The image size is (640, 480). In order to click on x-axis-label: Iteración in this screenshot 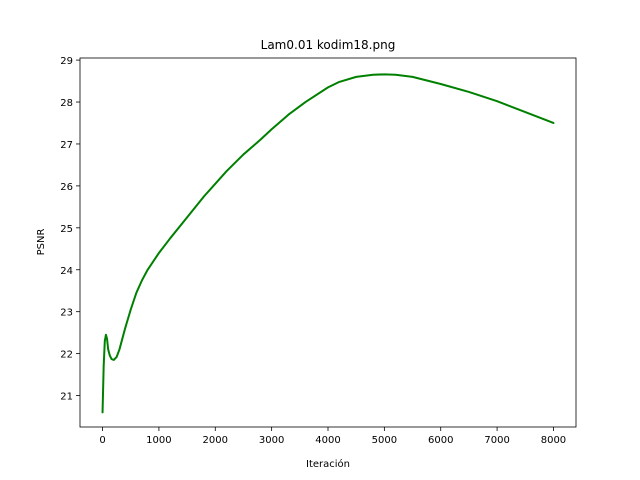, I will do `click(328, 464)`.